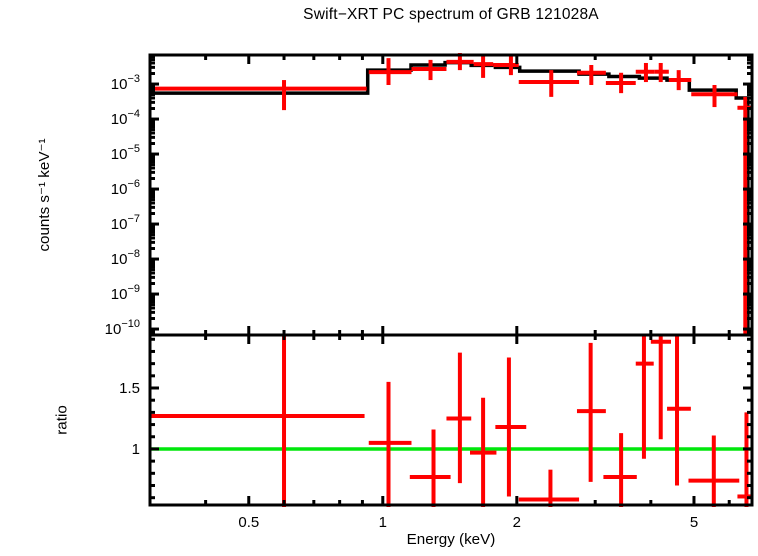 The image size is (758, 556). I want to click on y-tick-label: 10⁻¹⁰, so click(122, 328).